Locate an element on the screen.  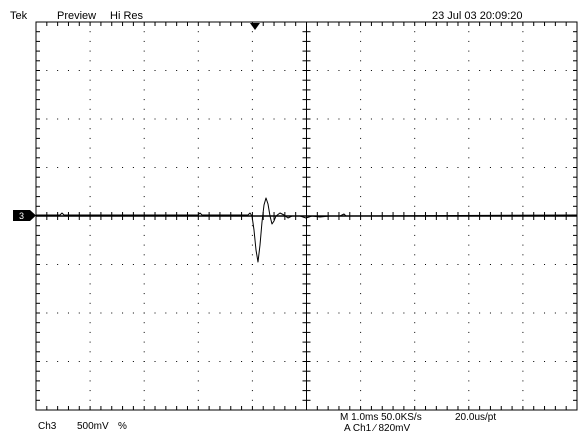
channel-marker-label: 3 is located at coordinates (21, 216).